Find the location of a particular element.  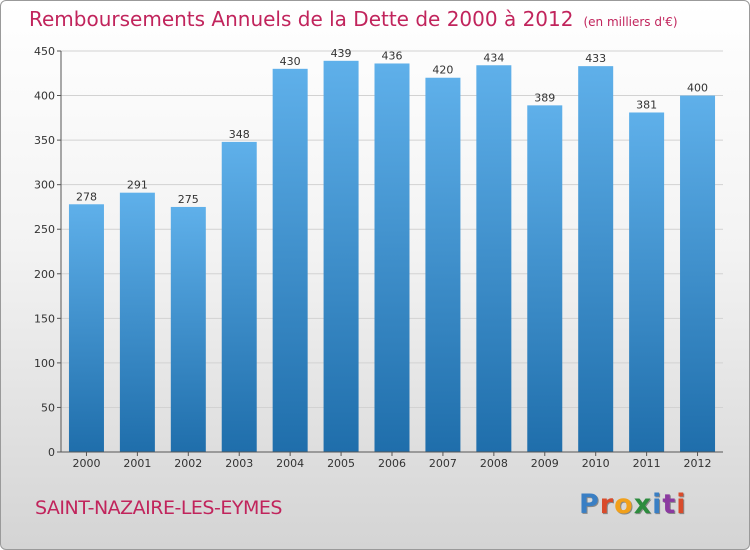

y-tick-label: 400 is located at coordinates (44, 96).